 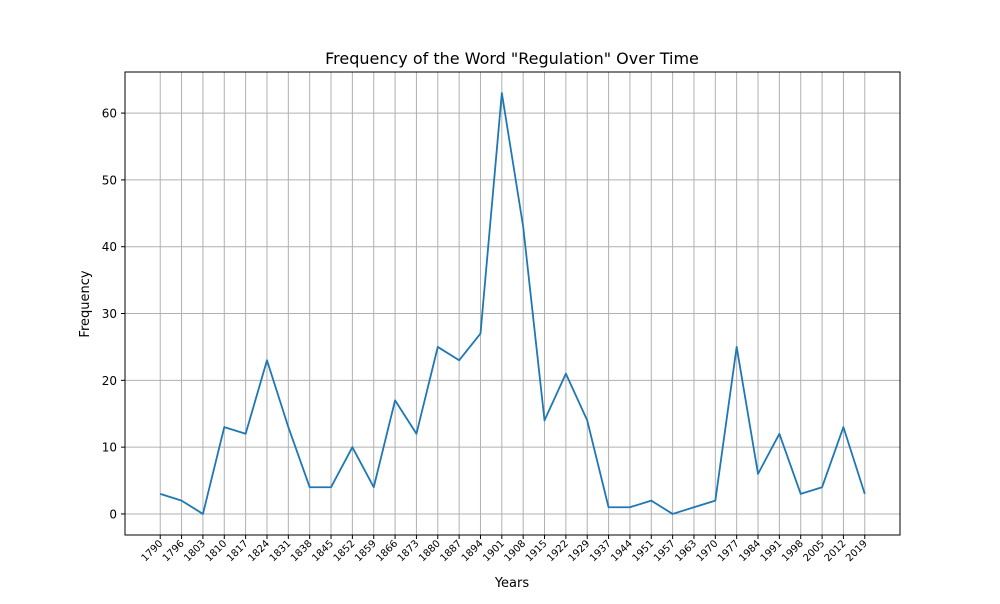 What do you see at coordinates (85, 303) in the screenshot?
I see `y-axis-label: Frequency` at bounding box center [85, 303].